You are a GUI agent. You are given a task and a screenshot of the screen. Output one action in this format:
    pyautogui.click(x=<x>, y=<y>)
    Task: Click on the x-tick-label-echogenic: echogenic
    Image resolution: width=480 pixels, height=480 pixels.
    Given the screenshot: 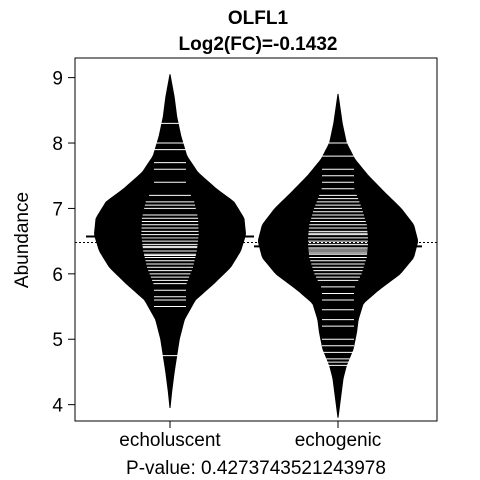 What is the action you would take?
    pyautogui.click(x=338, y=440)
    